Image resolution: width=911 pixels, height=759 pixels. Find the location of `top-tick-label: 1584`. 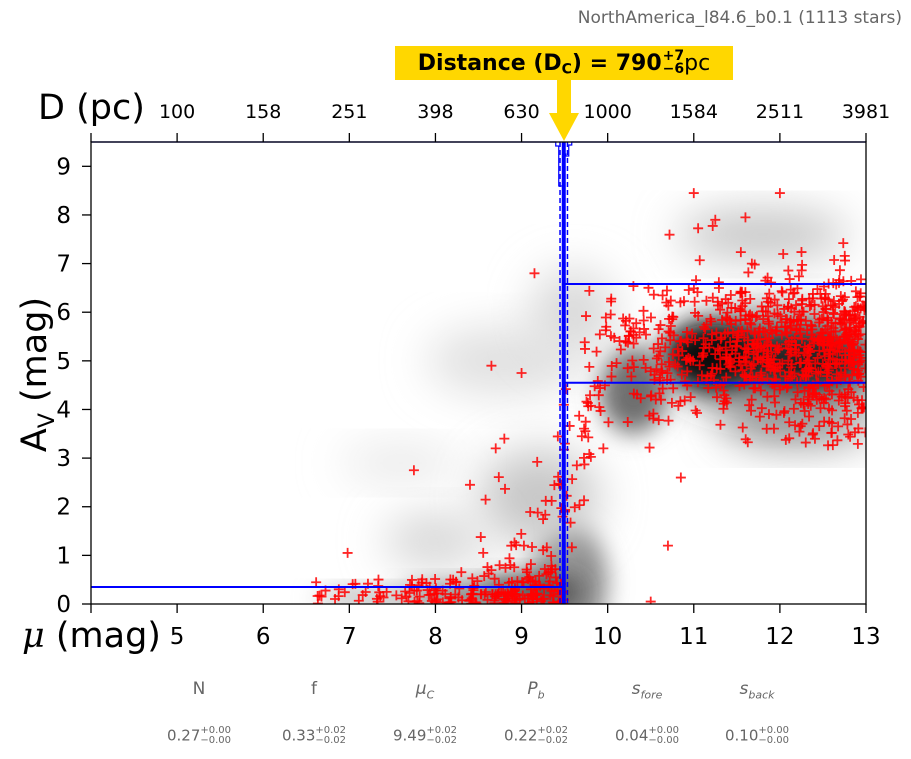

top-tick-label: 1584 is located at coordinates (694, 112).